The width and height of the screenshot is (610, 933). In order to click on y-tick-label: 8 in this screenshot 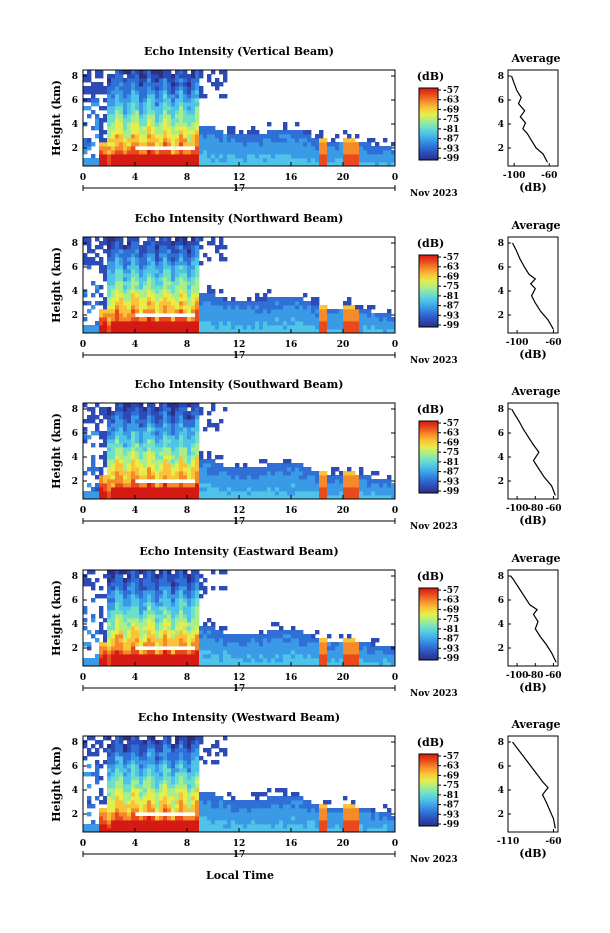, I will do `click(75, 77)`.